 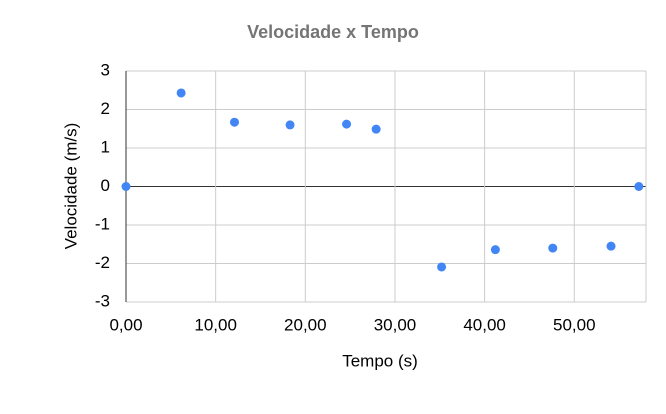 What do you see at coordinates (125, 324) in the screenshot?
I see `x-tick-label: 0,00` at bounding box center [125, 324].